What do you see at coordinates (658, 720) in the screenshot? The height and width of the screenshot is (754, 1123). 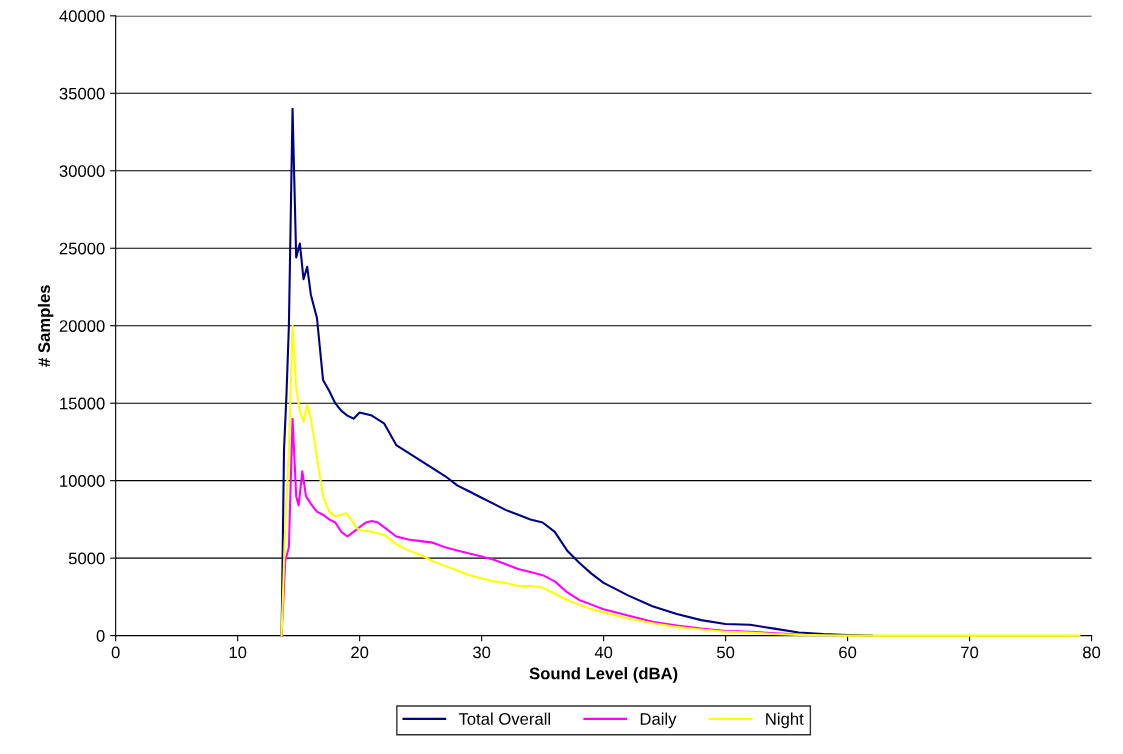 I see `legend-label: Daily` at bounding box center [658, 720].